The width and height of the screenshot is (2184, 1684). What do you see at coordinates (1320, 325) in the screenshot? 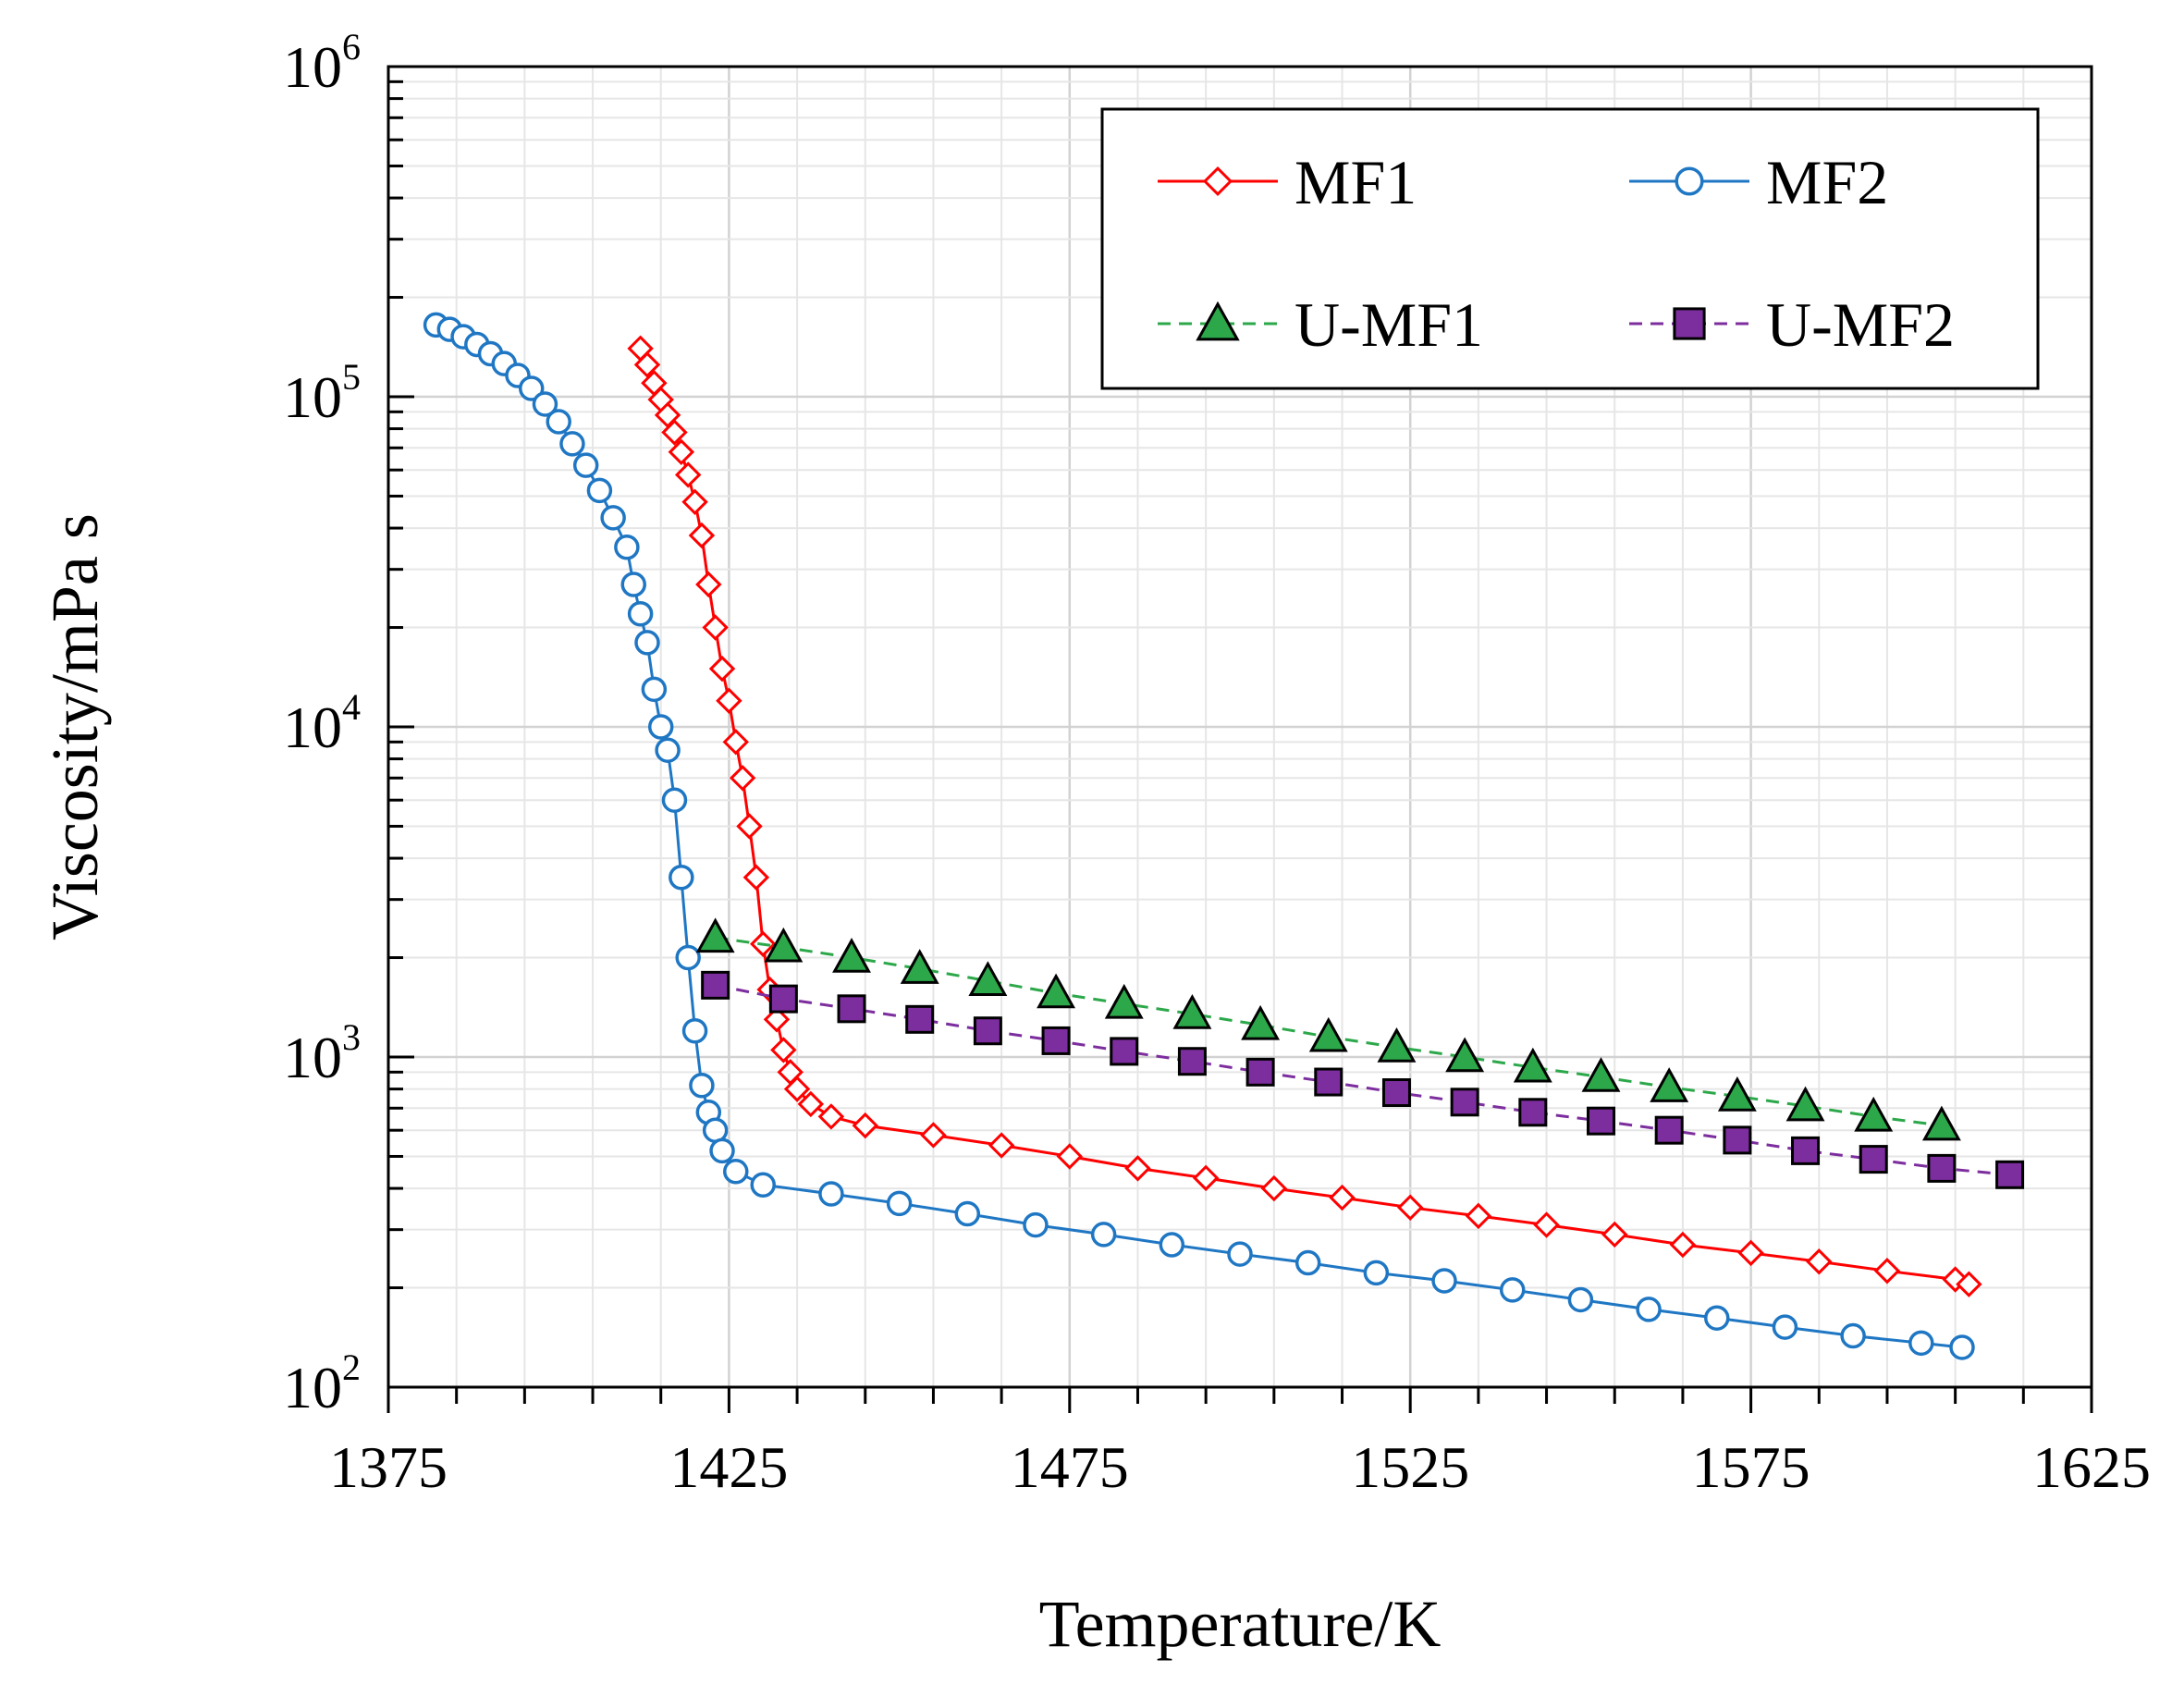
I see `legend-item-u-mf1: U-MF1` at bounding box center [1320, 325].